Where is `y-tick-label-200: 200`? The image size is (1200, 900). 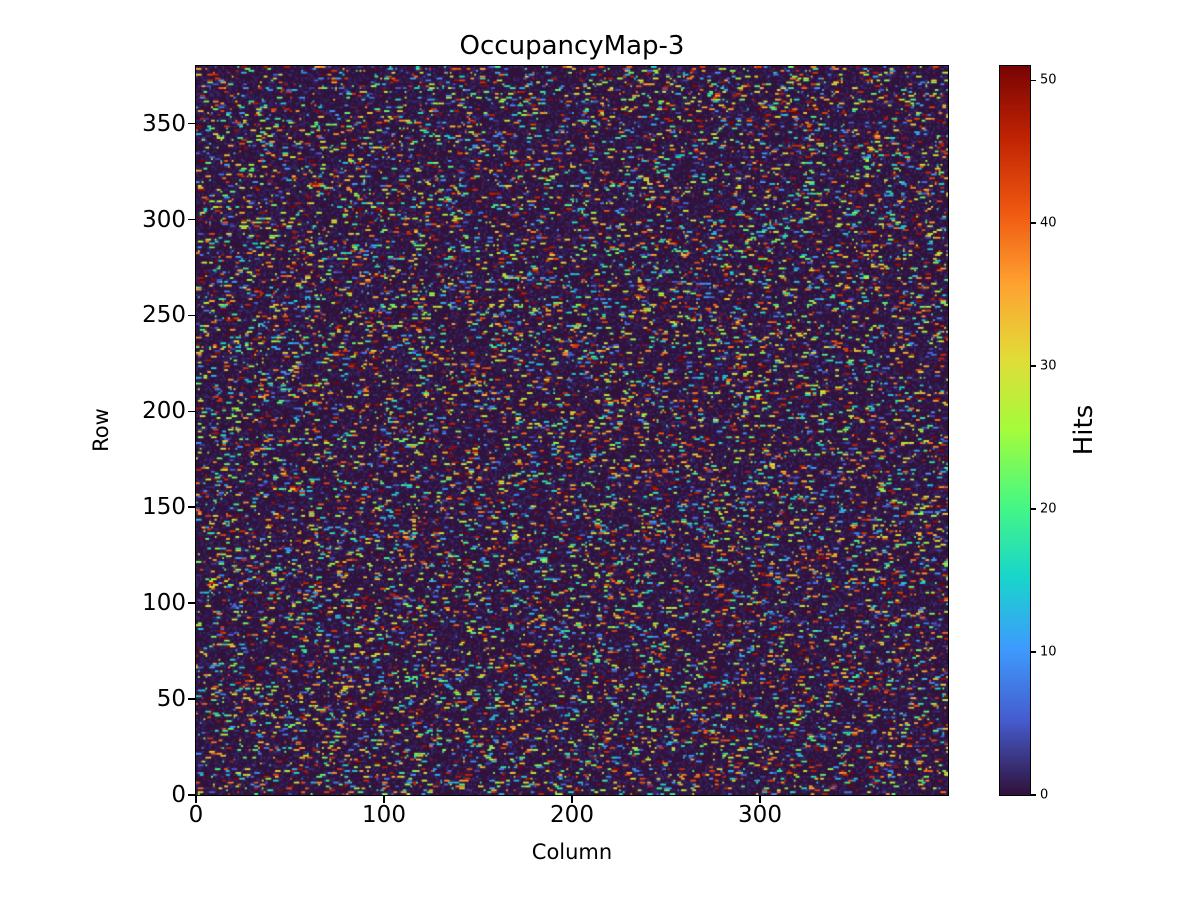
y-tick-label-200: 200 is located at coordinates (164, 411).